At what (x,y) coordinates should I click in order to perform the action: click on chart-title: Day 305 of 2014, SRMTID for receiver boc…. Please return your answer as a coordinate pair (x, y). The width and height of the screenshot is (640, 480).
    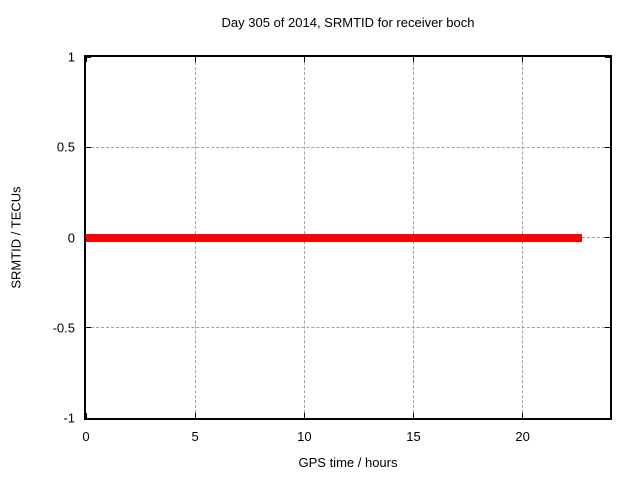
    Looking at the image, I should click on (348, 22).